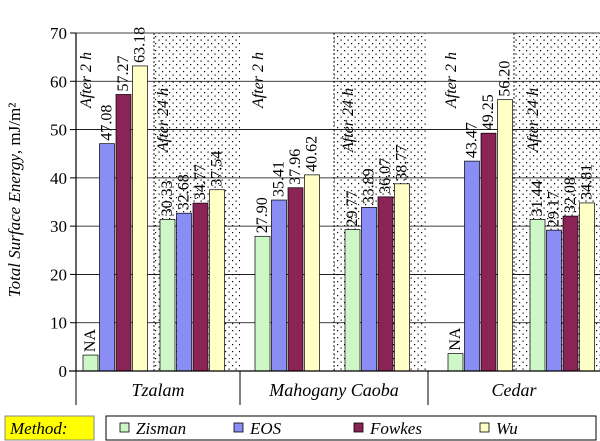 Image resolution: width=600 pixels, height=441 pixels. What do you see at coordinates (123, 73) in the screenshot?
I see `data-label: 57.27` at bounding box center [123, 73].